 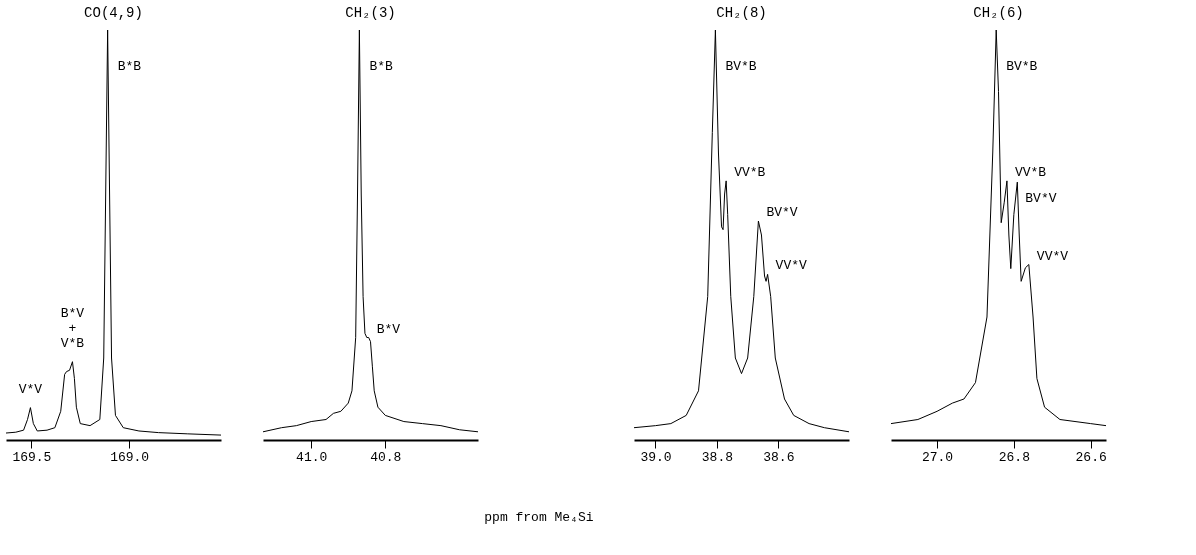 What do you see at coordinates (998, 12) in the screenshot?
I see `chart-title: CH₂(6)` at bounding box center [998, 12].